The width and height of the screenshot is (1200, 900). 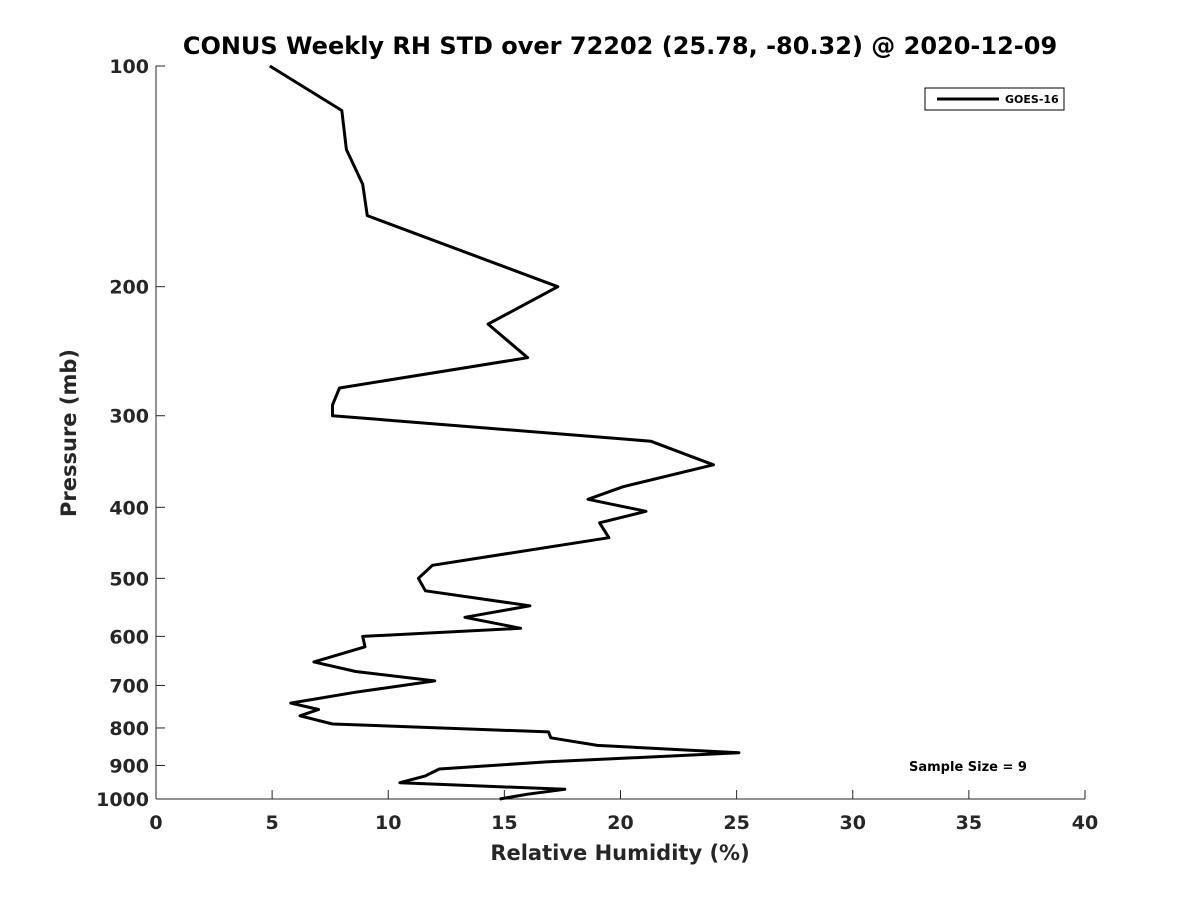 What do you see at coordinates (129, 67) in the screenshot?
I see `y-tick-label: 100` at bounding box center [129, 67].